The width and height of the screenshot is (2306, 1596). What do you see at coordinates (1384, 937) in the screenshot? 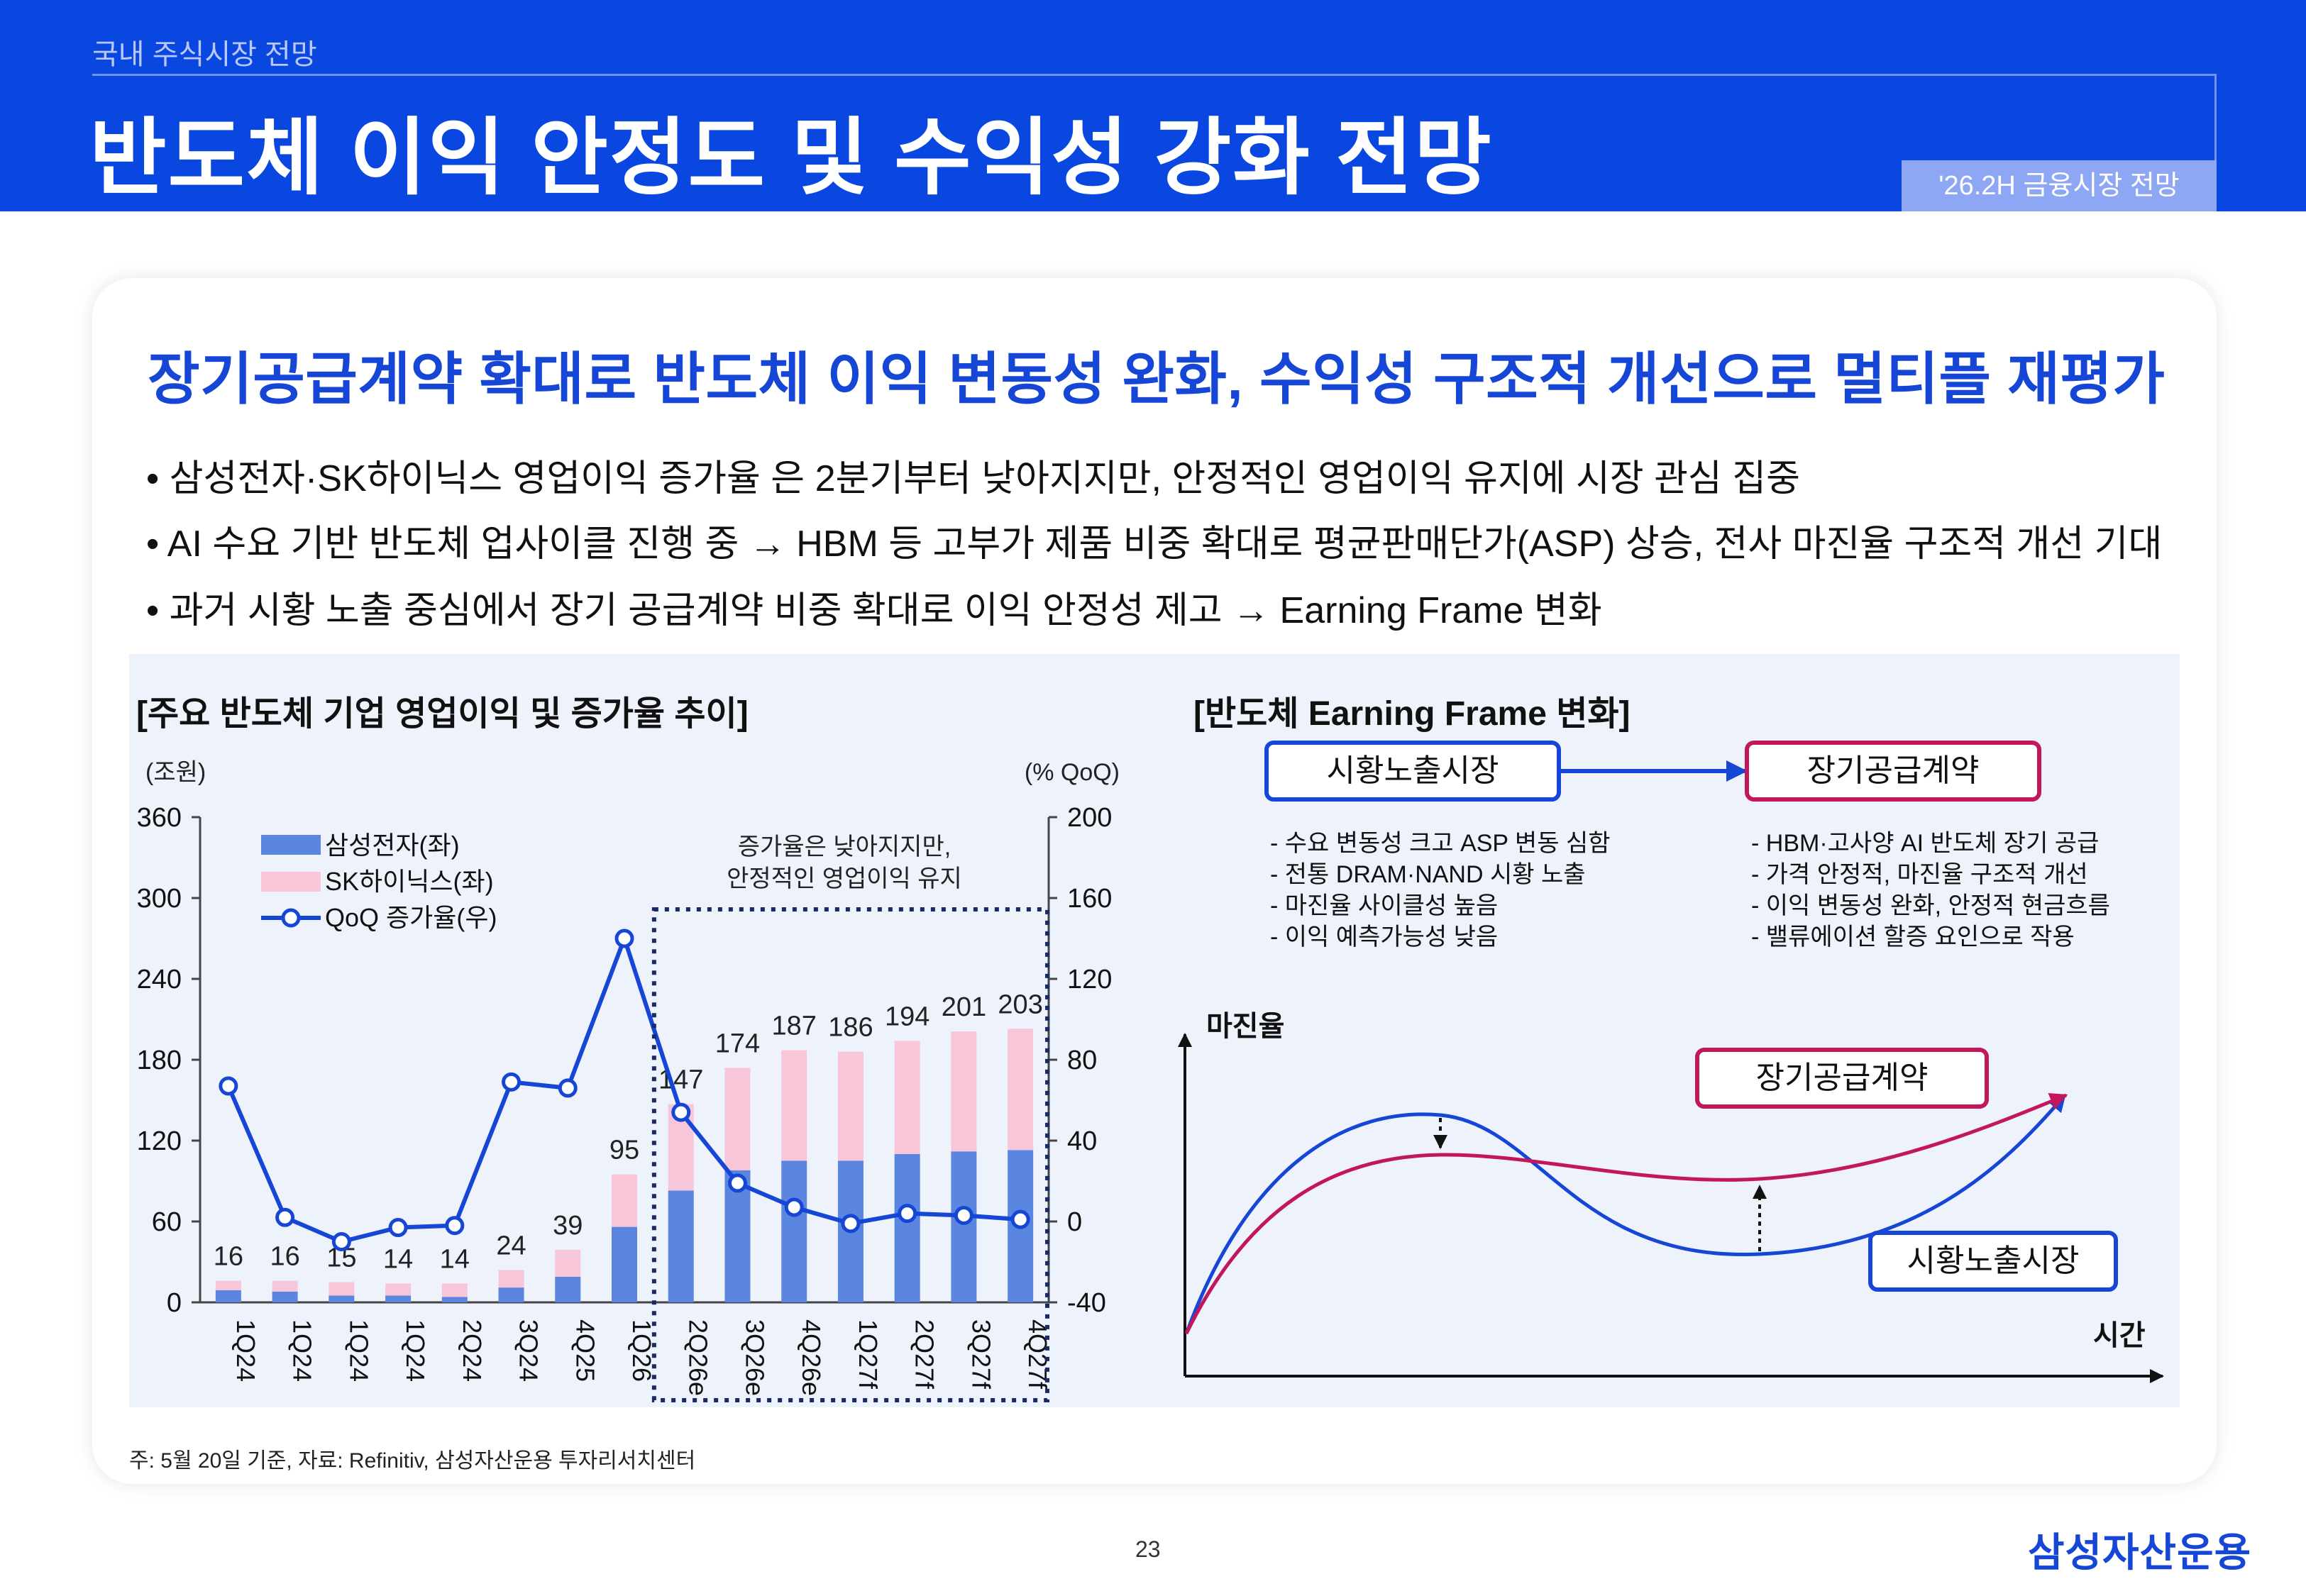
I see `market-item-4: - 이익 예측가능성 낮음` at bounding box center [1384, 937].